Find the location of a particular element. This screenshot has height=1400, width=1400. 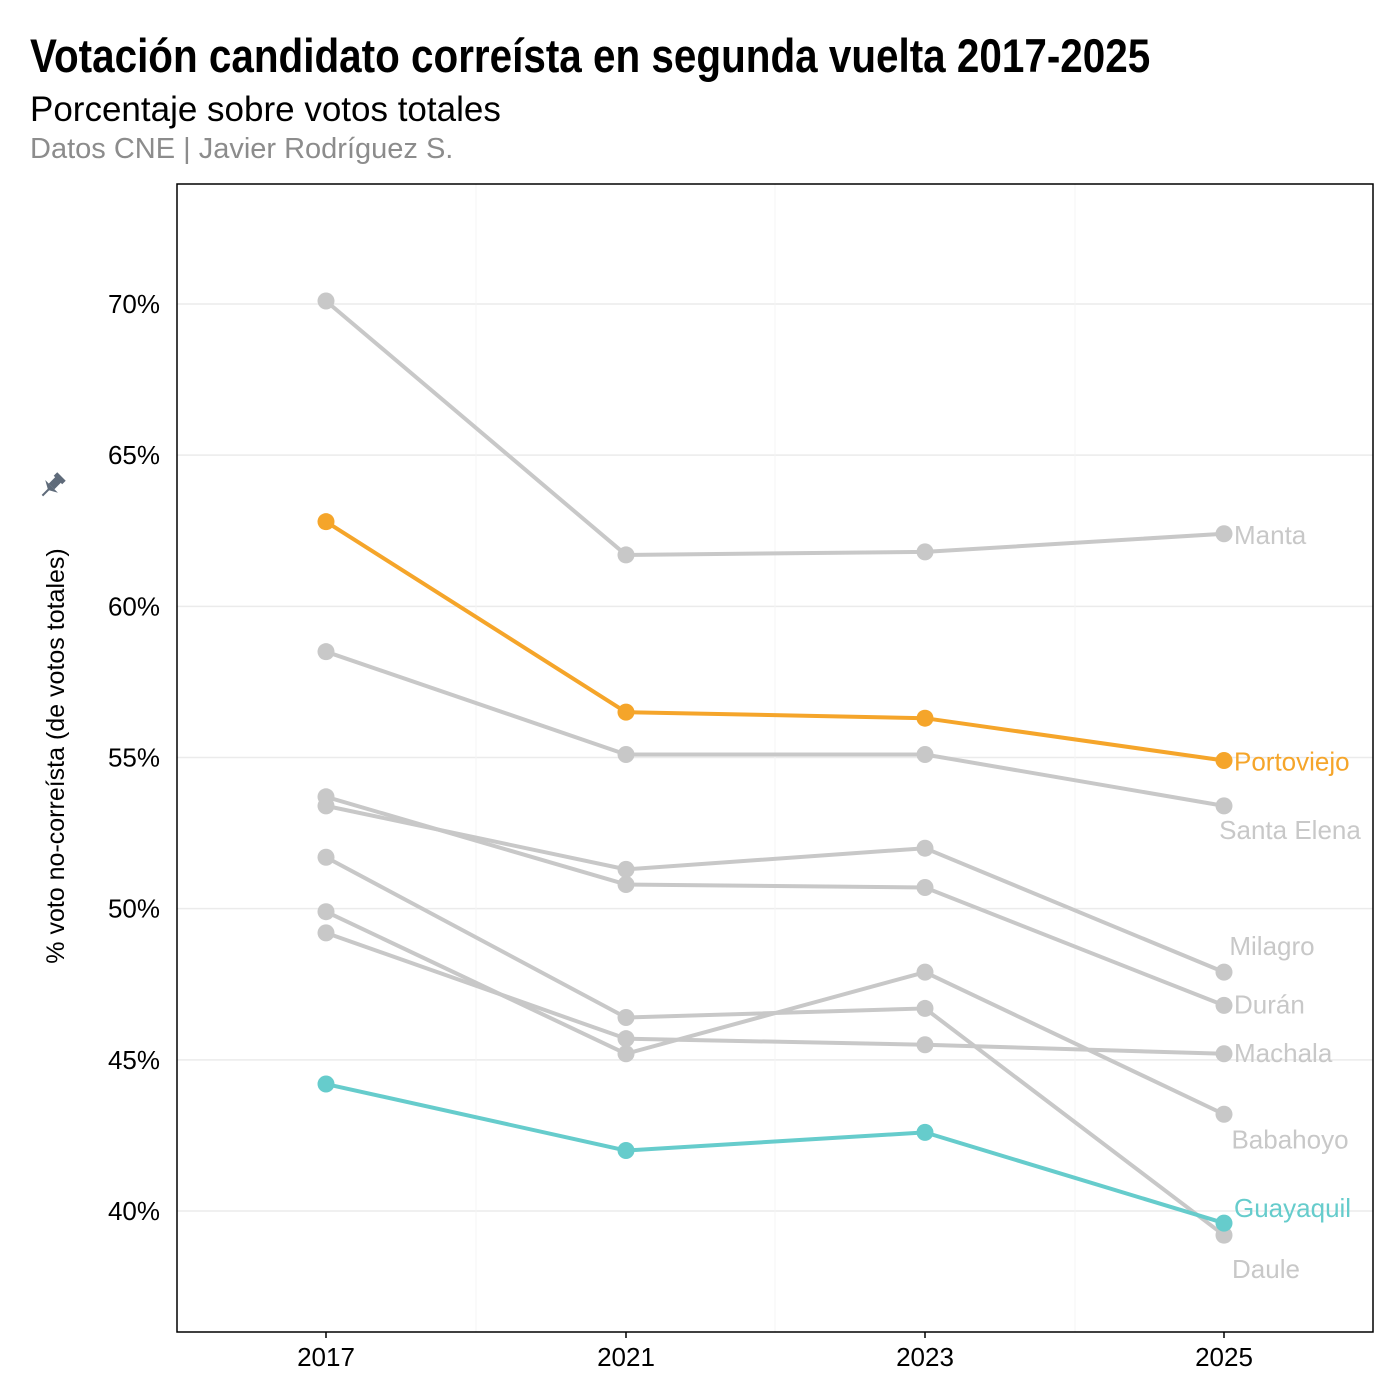

series-line-guayaquil is located at coordinates (775, 1154).